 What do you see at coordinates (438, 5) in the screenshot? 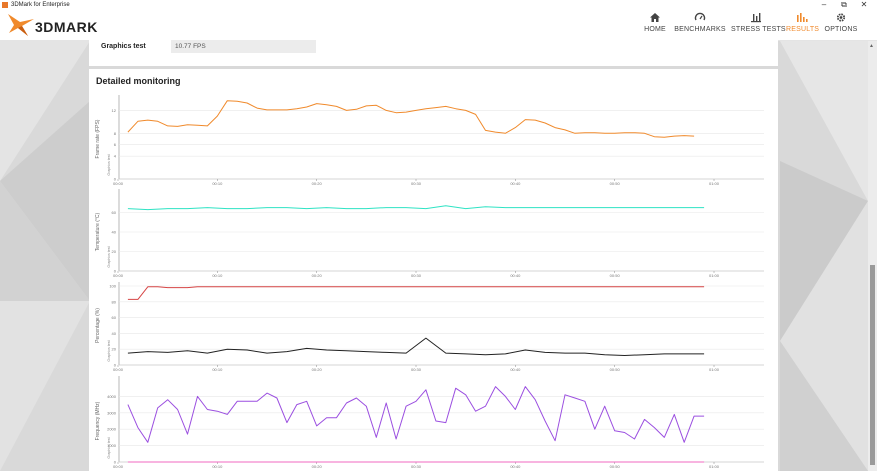
I see `window-titlebar: 3DMark for Enterprise – ⧉ ✕` at bounding box center [438, 5].